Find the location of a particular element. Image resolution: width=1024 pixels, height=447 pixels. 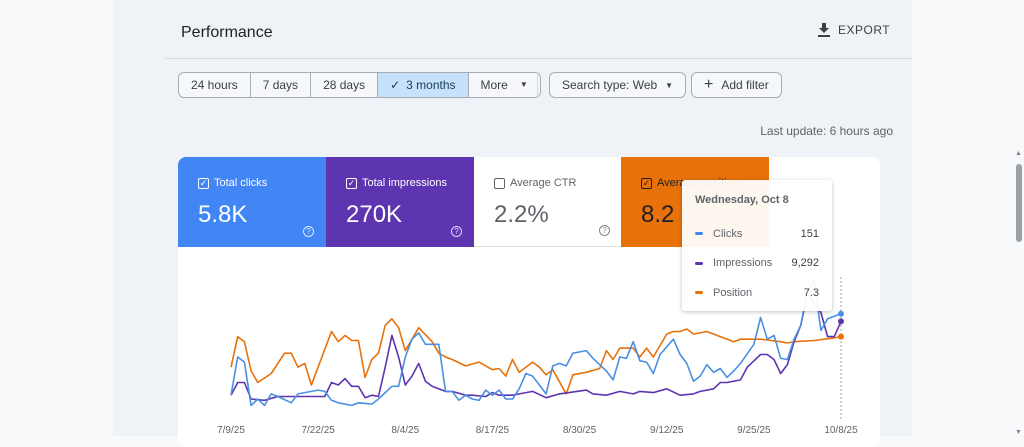

search-type-label: Search type: Web is located at coordinates (610, 85).